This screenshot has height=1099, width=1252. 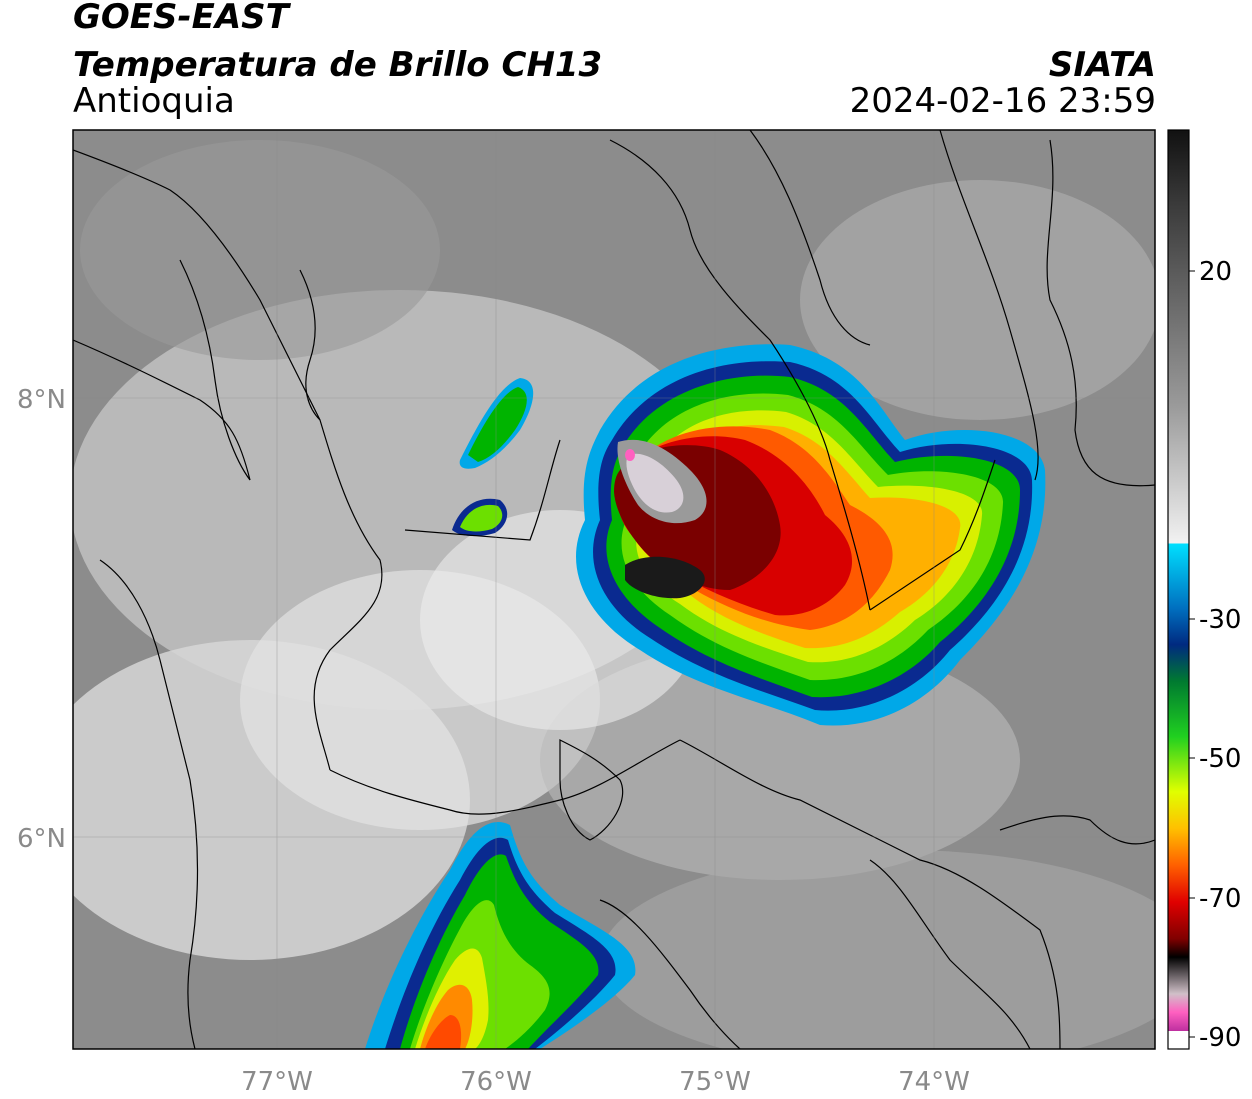 What do you see at coordinates (1204, 591) in the screenshot?
I see `colorbar: 20 -30 -50 -70 -90` at bounding box center [1204, 591].